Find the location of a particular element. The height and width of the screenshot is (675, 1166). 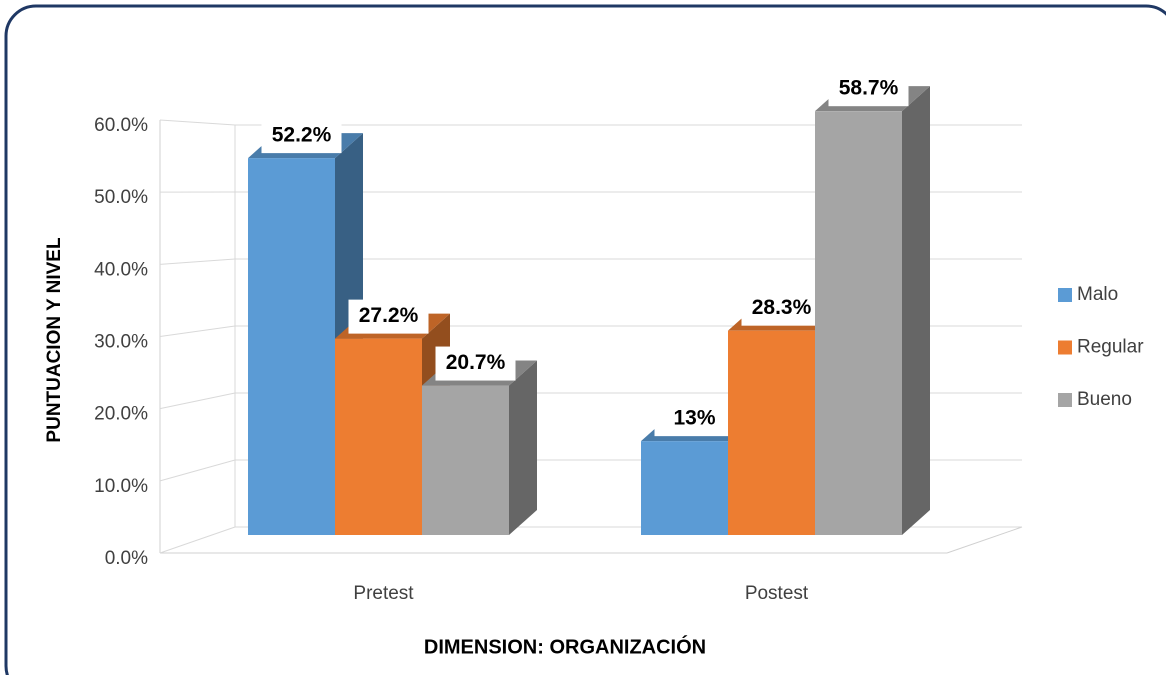

y-tick-label: 0.0% is located at coordinates (126, 558).